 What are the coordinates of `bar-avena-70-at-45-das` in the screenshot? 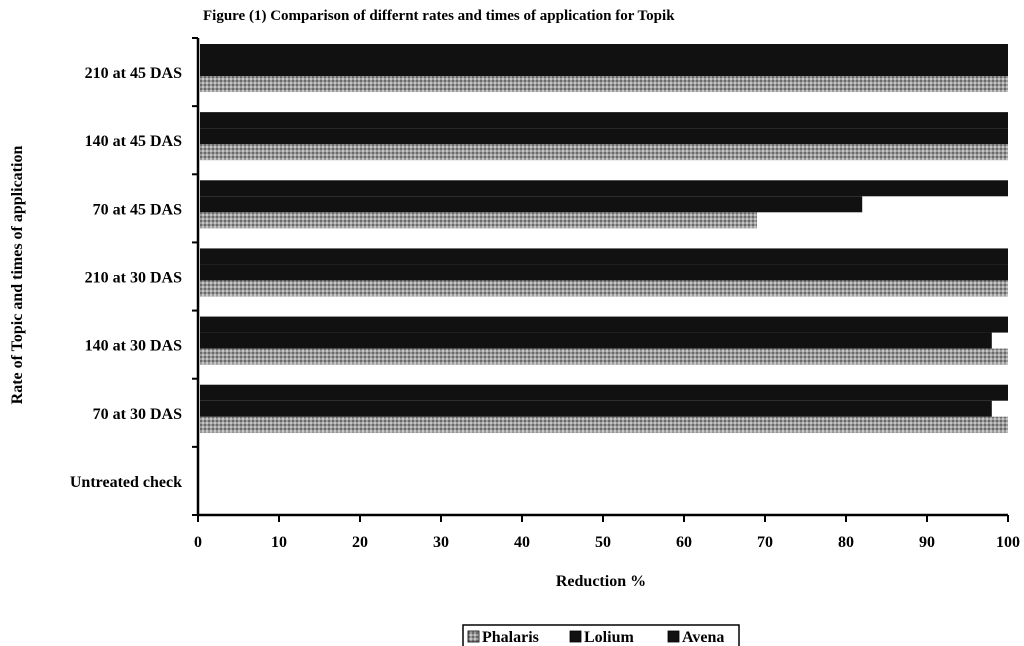 It's located at (604, 188).